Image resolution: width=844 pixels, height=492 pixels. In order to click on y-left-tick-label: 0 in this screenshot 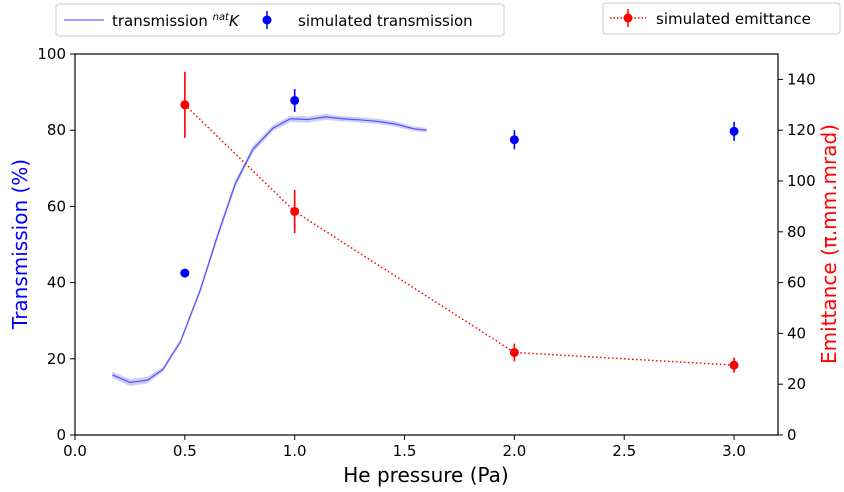, I will do `click(61, 435)`.